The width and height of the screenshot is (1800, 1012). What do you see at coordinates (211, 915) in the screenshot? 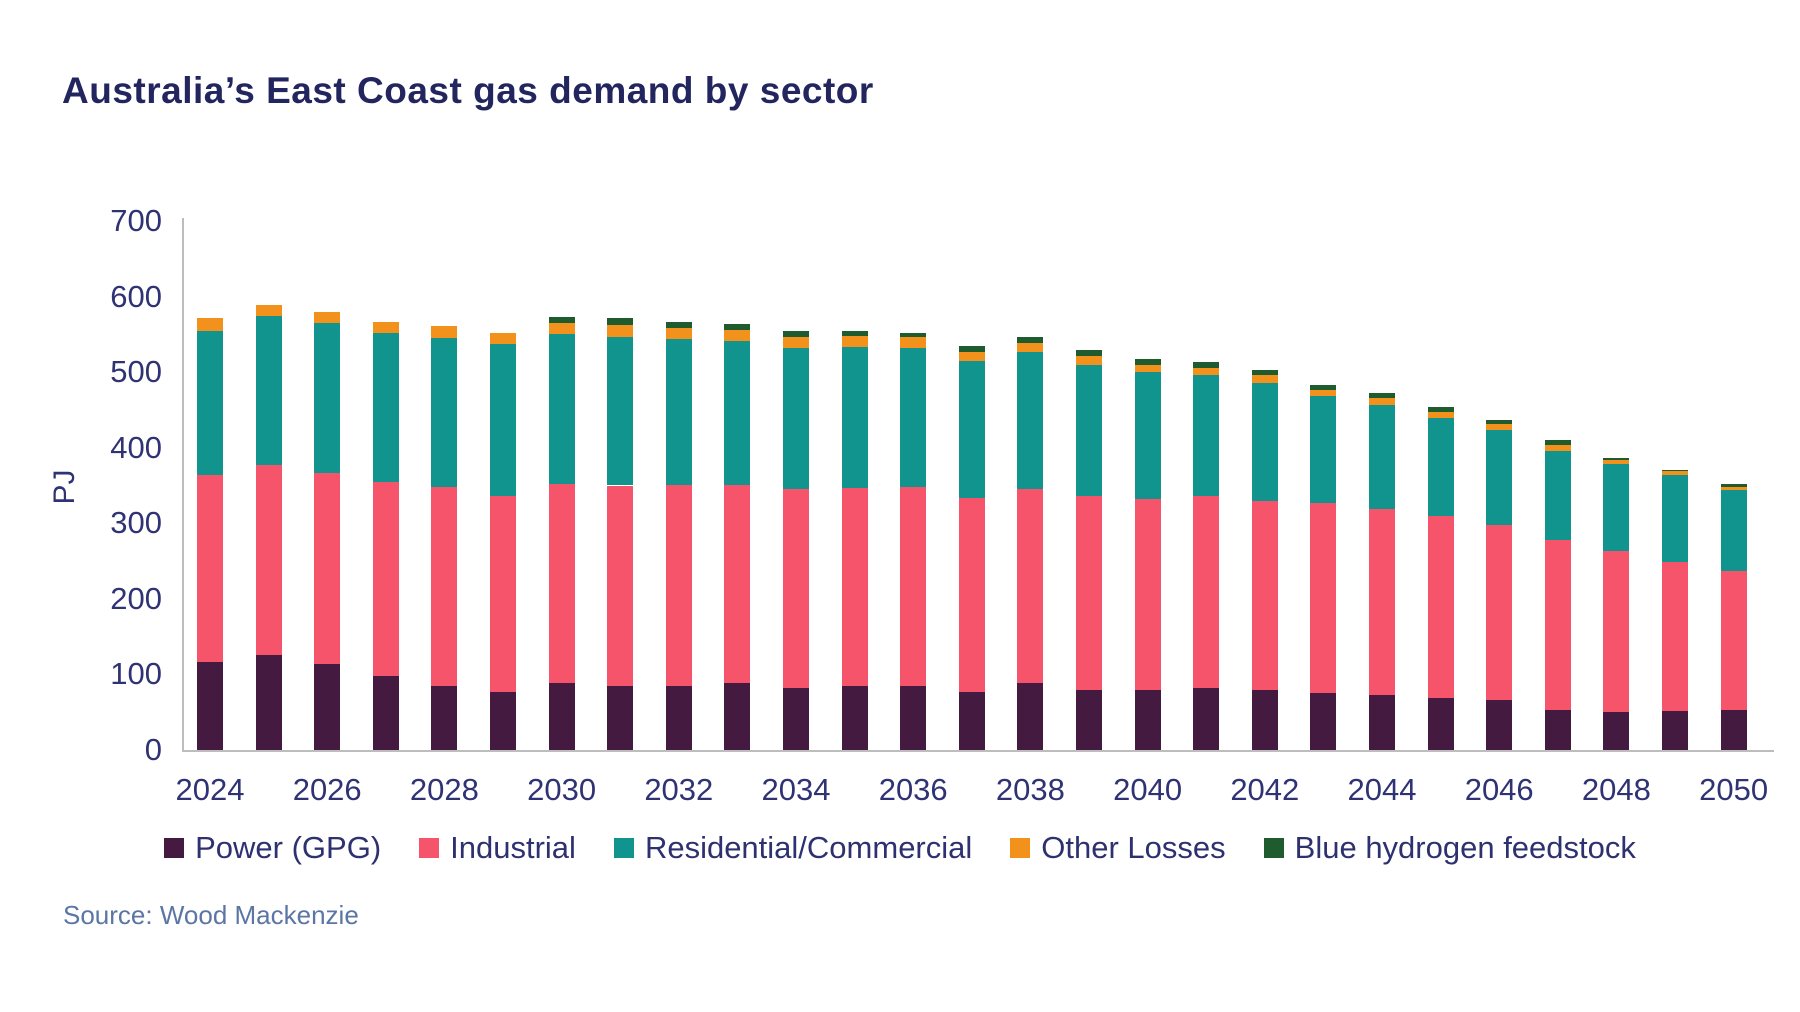
I see `source-note: Source: Wood Mackenzie` at bounding box center [211, 915].